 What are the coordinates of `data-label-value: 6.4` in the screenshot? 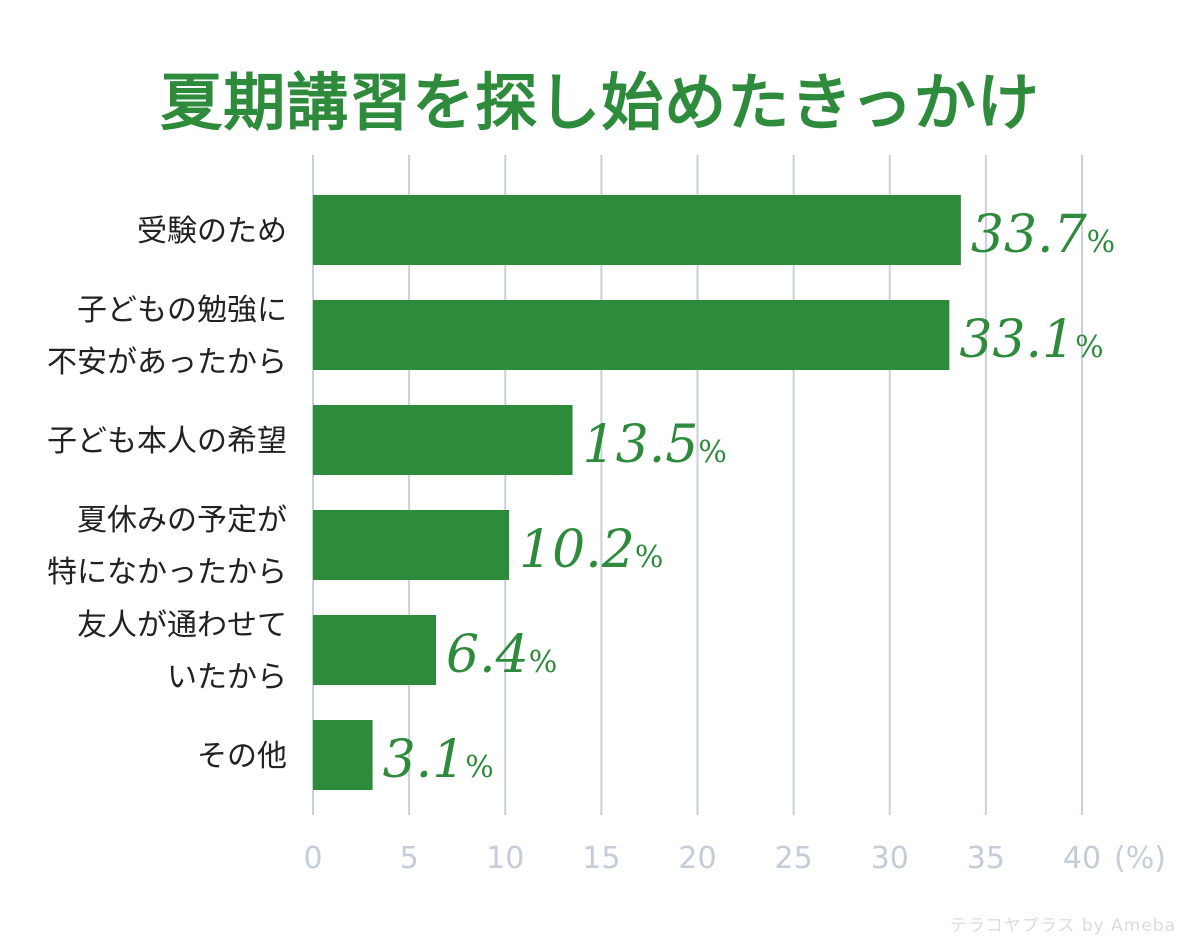 It's located at (487, 655).